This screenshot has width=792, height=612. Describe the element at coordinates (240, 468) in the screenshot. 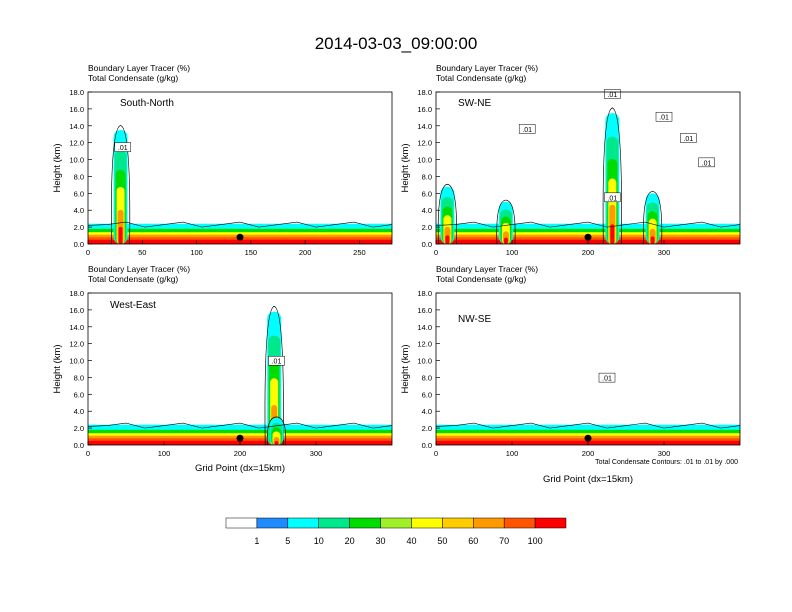

I see `x-axis-label: Grid Point (dx=15km)` at that location.